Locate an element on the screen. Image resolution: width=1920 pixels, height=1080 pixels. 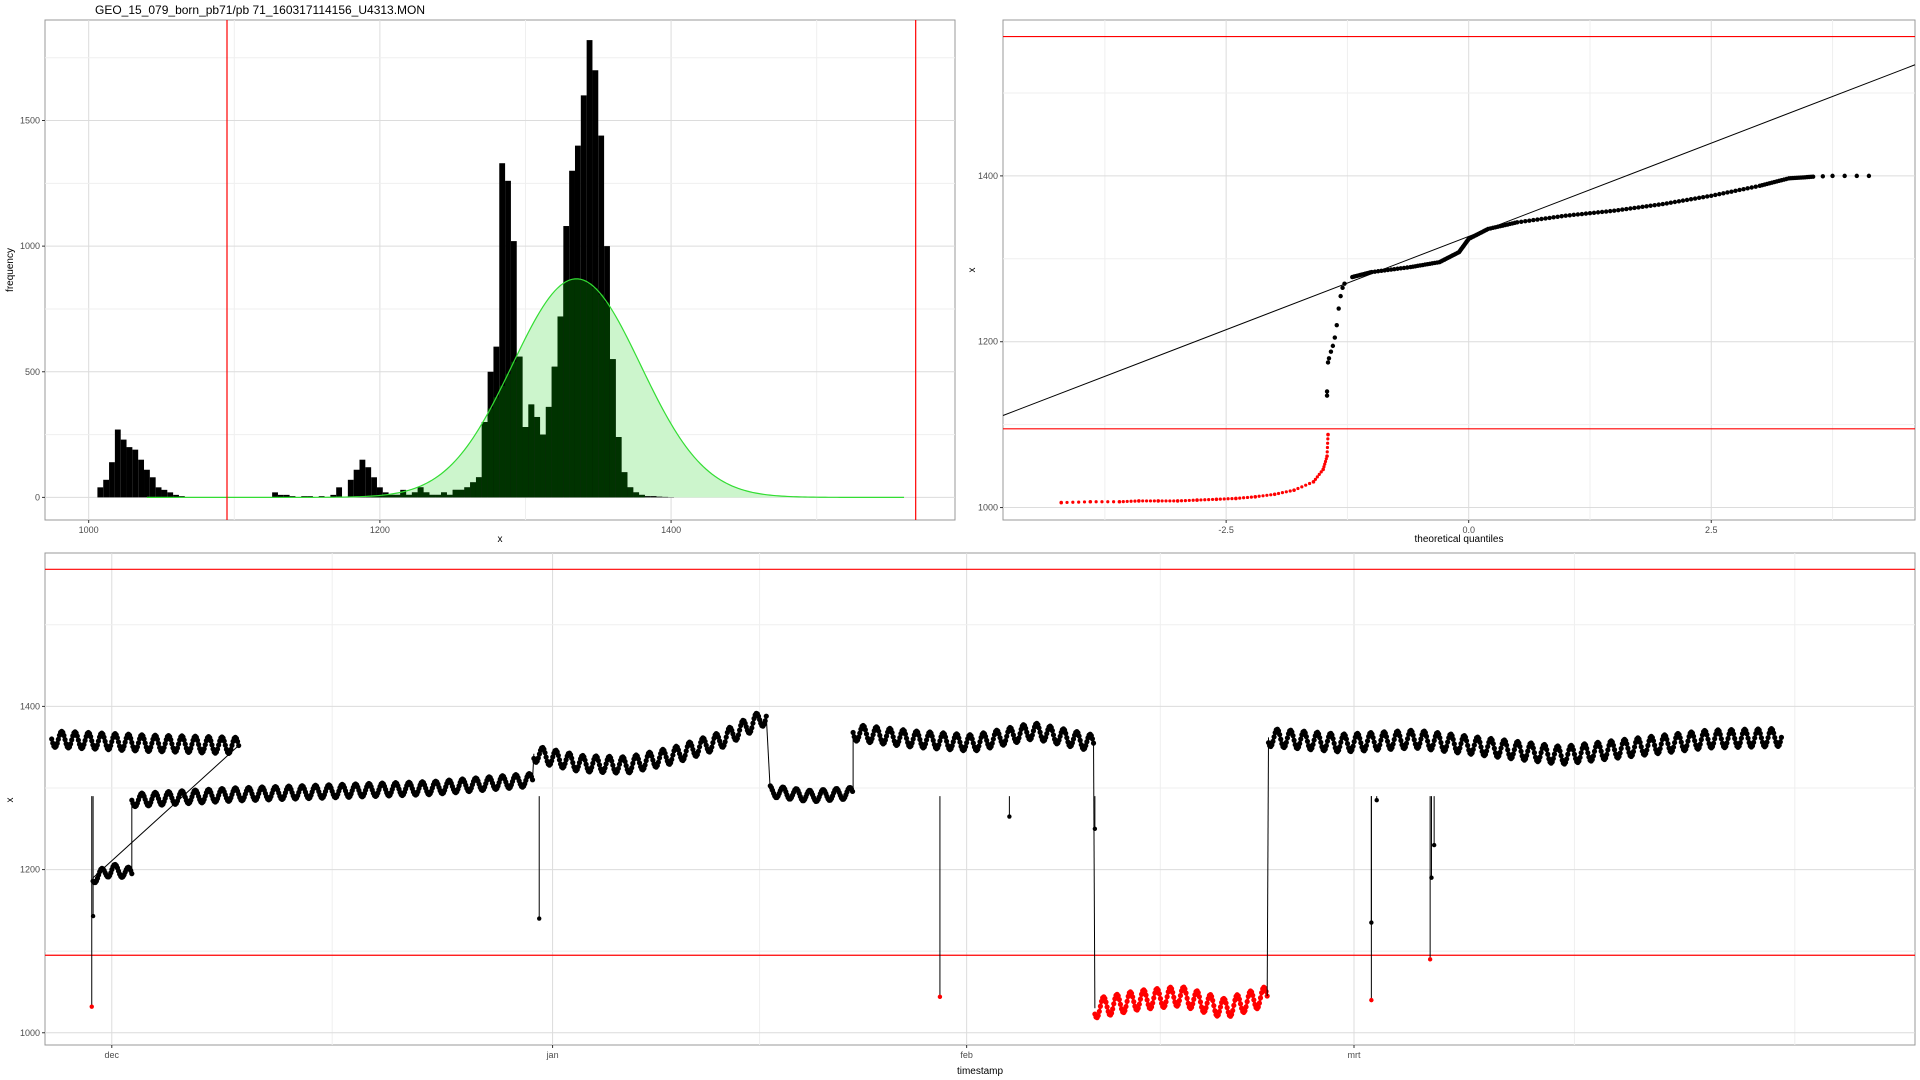
y-tick-label: 500 is located at coordinates (32, 372).